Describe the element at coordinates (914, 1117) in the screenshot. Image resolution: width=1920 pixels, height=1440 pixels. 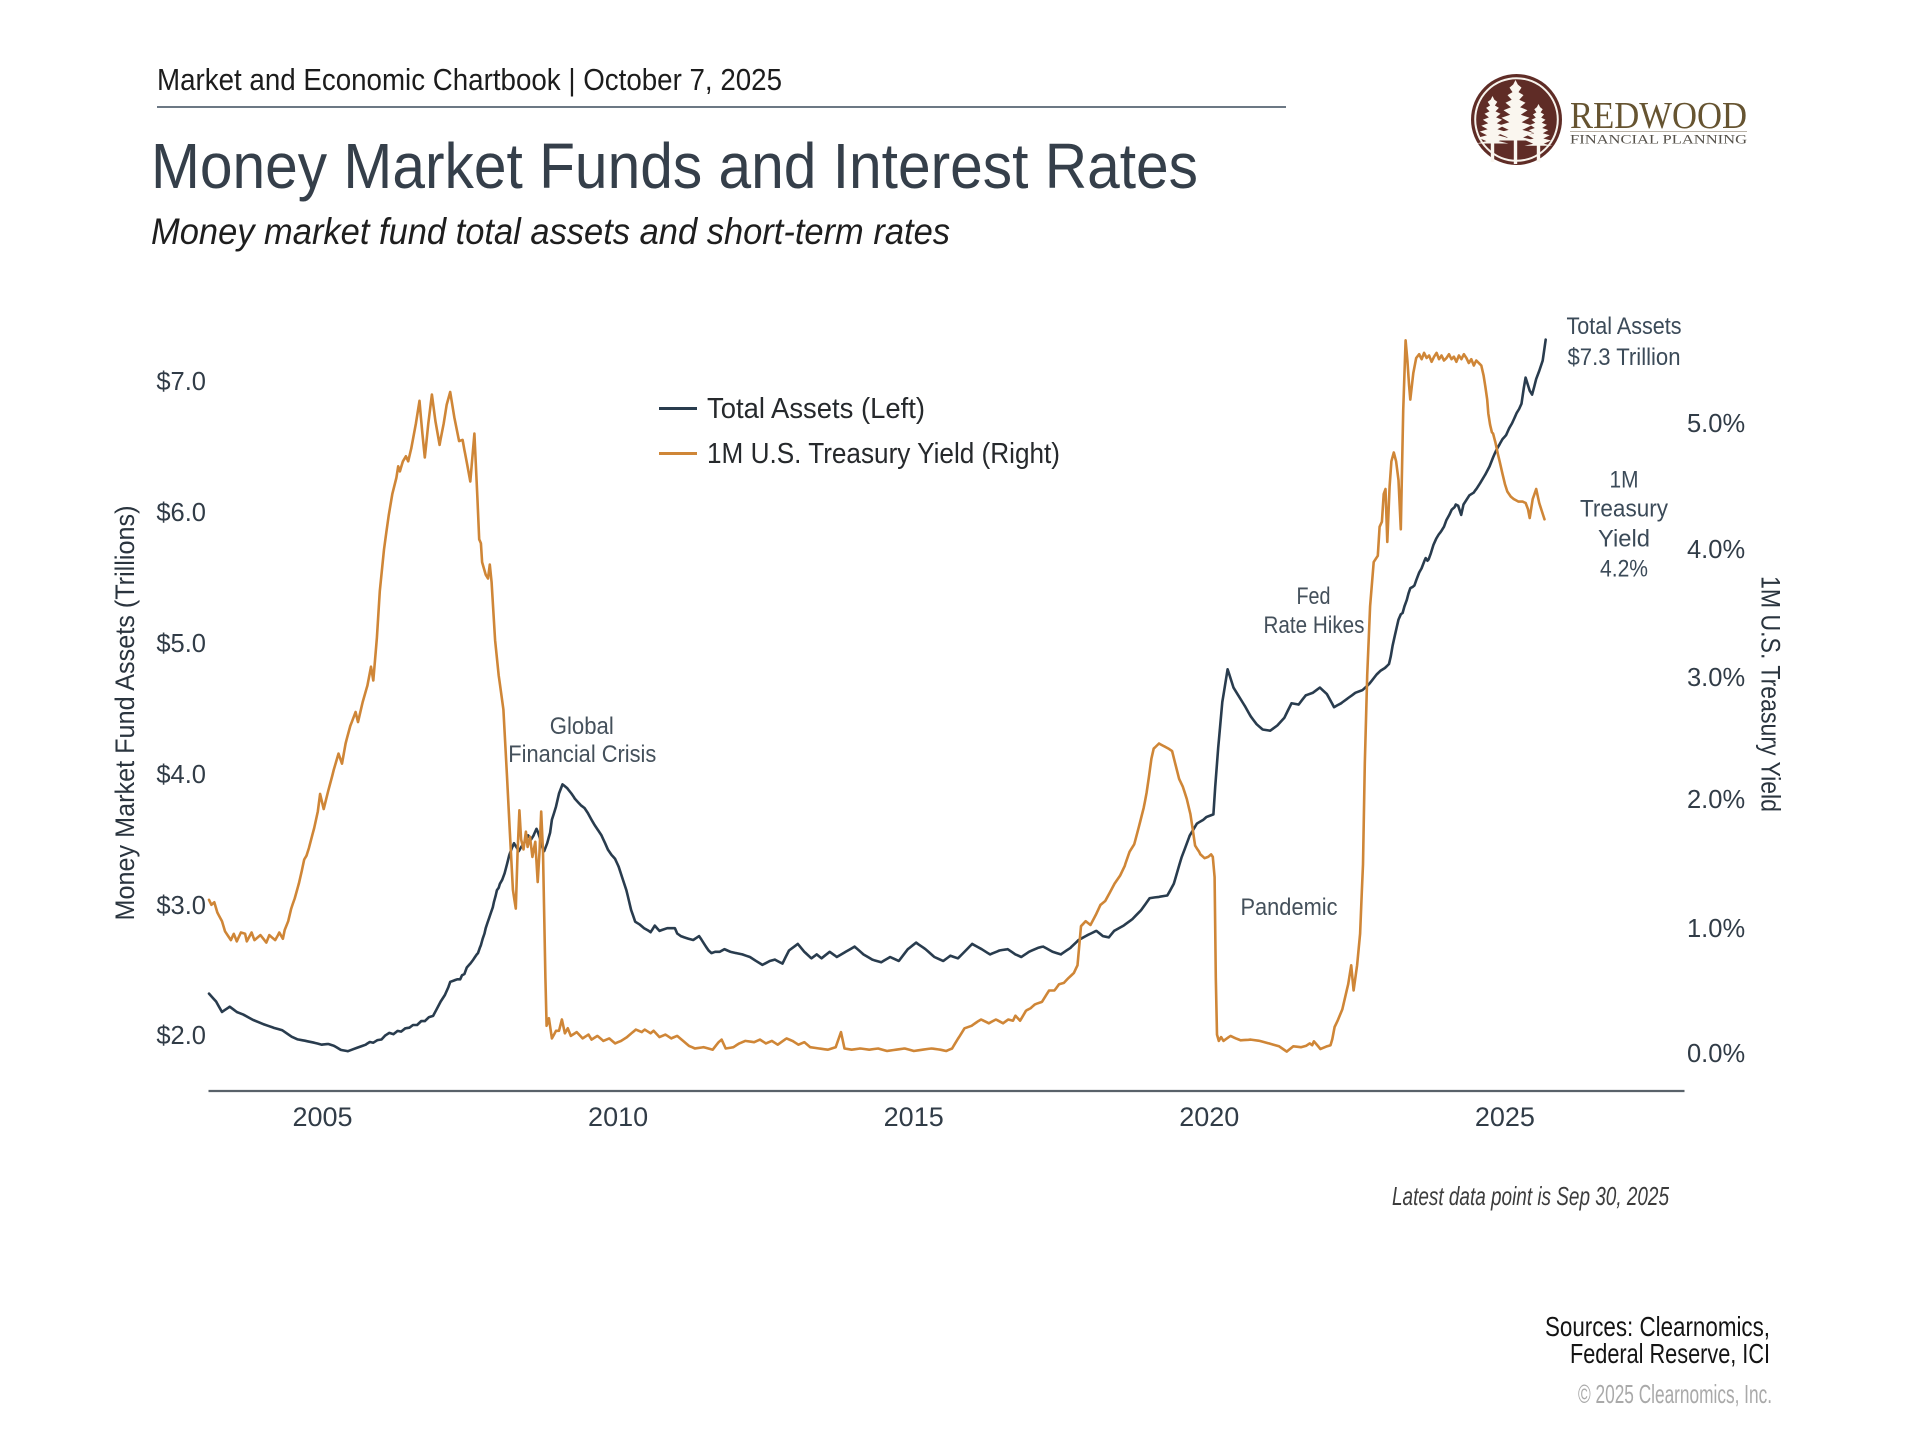
I see `svg-text: 2015` at that location.